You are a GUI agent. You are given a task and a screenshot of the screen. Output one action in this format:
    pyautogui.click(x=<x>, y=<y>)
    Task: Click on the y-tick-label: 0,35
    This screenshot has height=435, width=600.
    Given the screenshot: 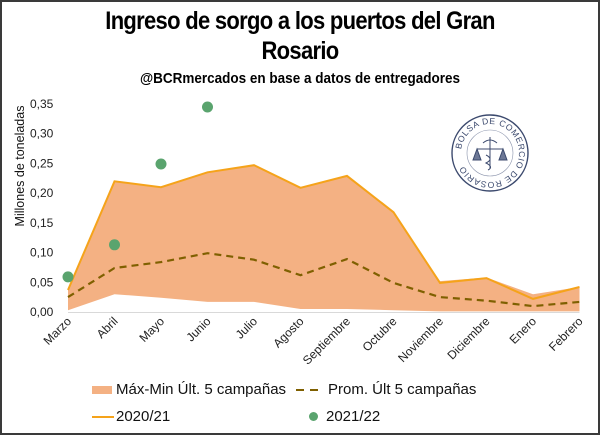 What is the action you would take?
    pyautogui.click(x=42, y=104)
    